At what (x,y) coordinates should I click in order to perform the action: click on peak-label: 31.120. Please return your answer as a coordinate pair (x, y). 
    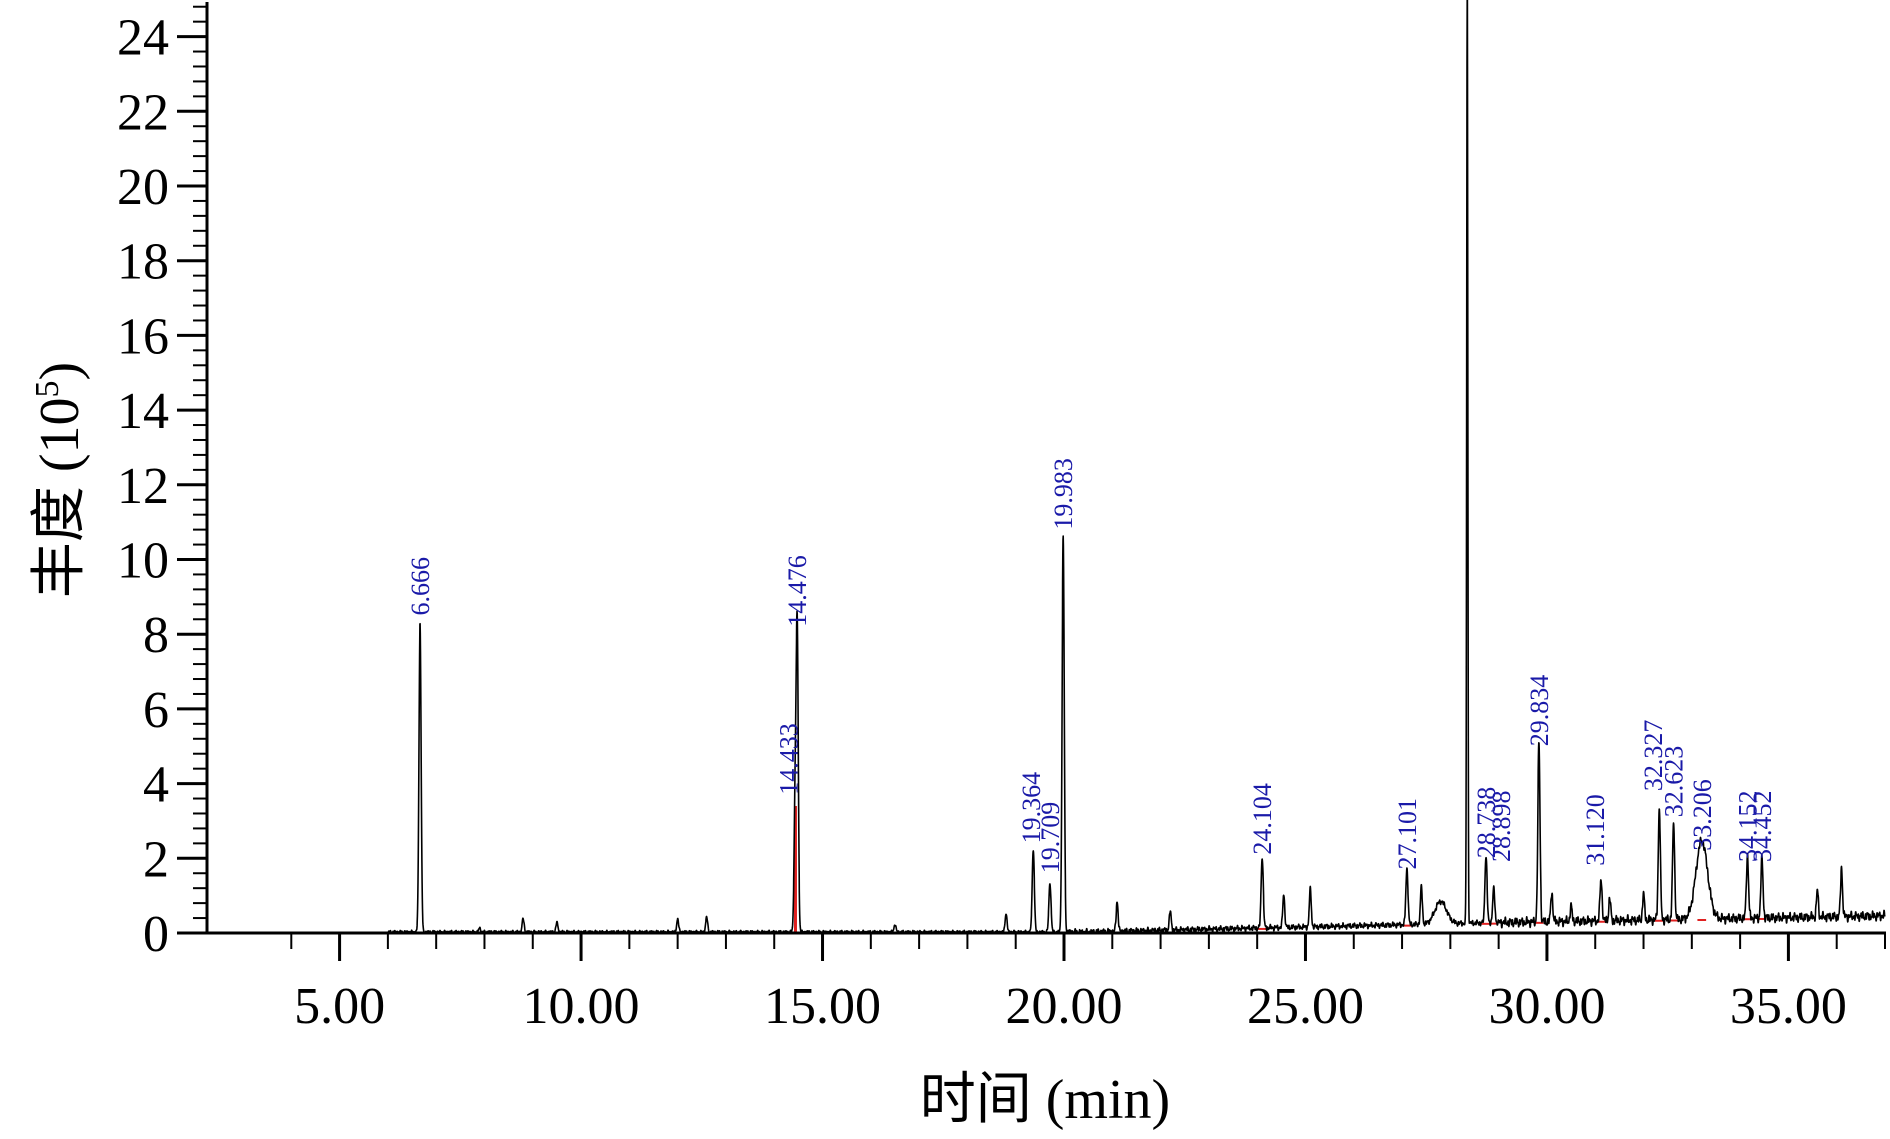
    Looking at the image, I should click on (1595, 830).